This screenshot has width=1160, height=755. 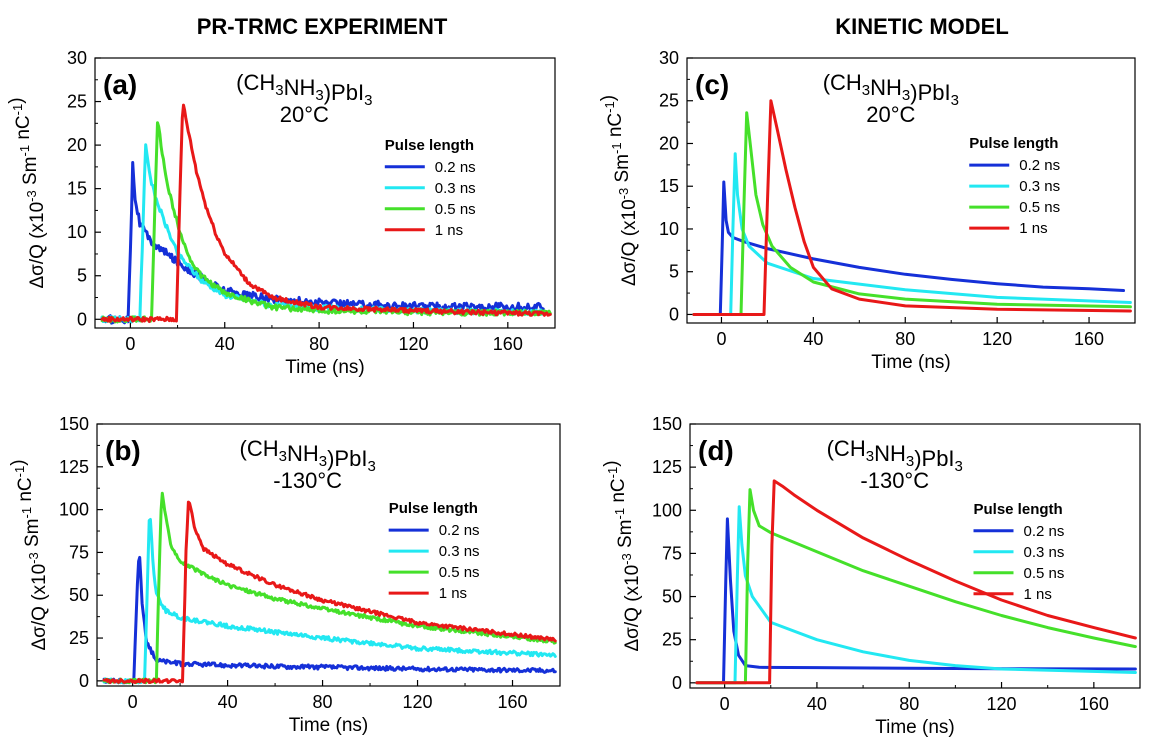 I want to click on left-column-title: PR-TRMC EXPERIMENT, so click(x=322, y=26).